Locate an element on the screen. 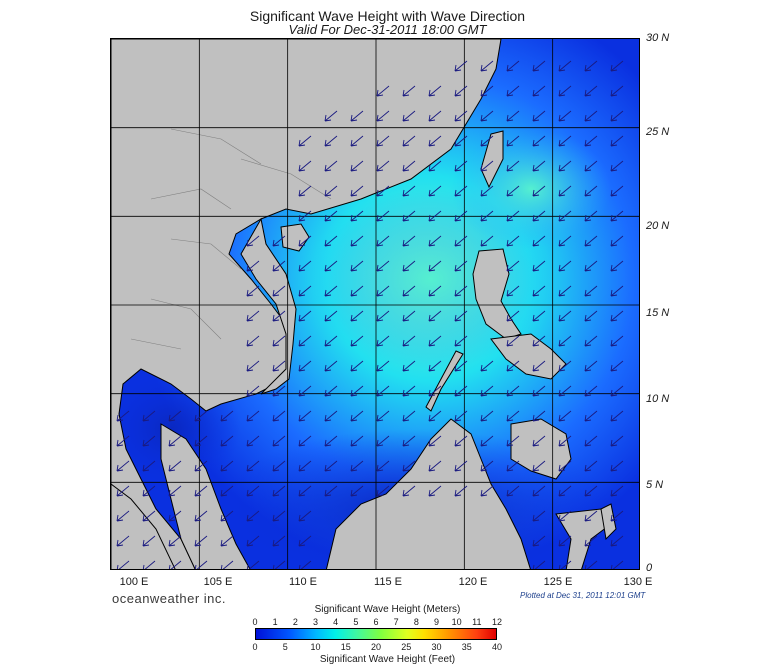 The image size is (775, 665). map-subtitle: Valid For Dec-31-2011 18:00 GMT is located at coordinates (387, 29).